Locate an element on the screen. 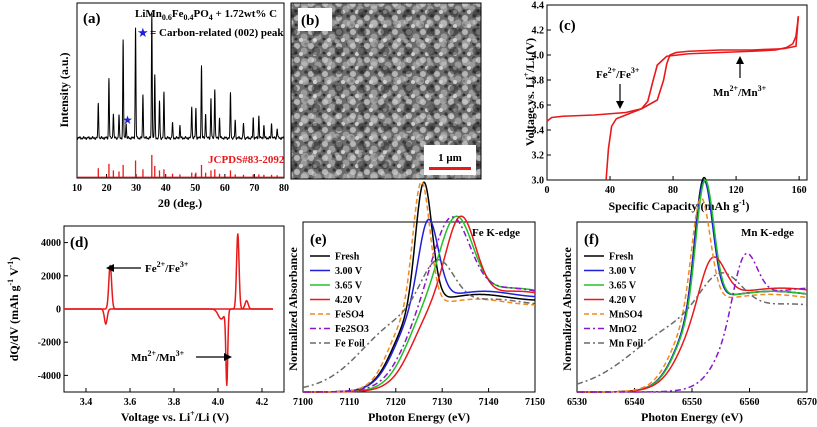  xanes-f-mno2 is located at coordinates (692, 322).